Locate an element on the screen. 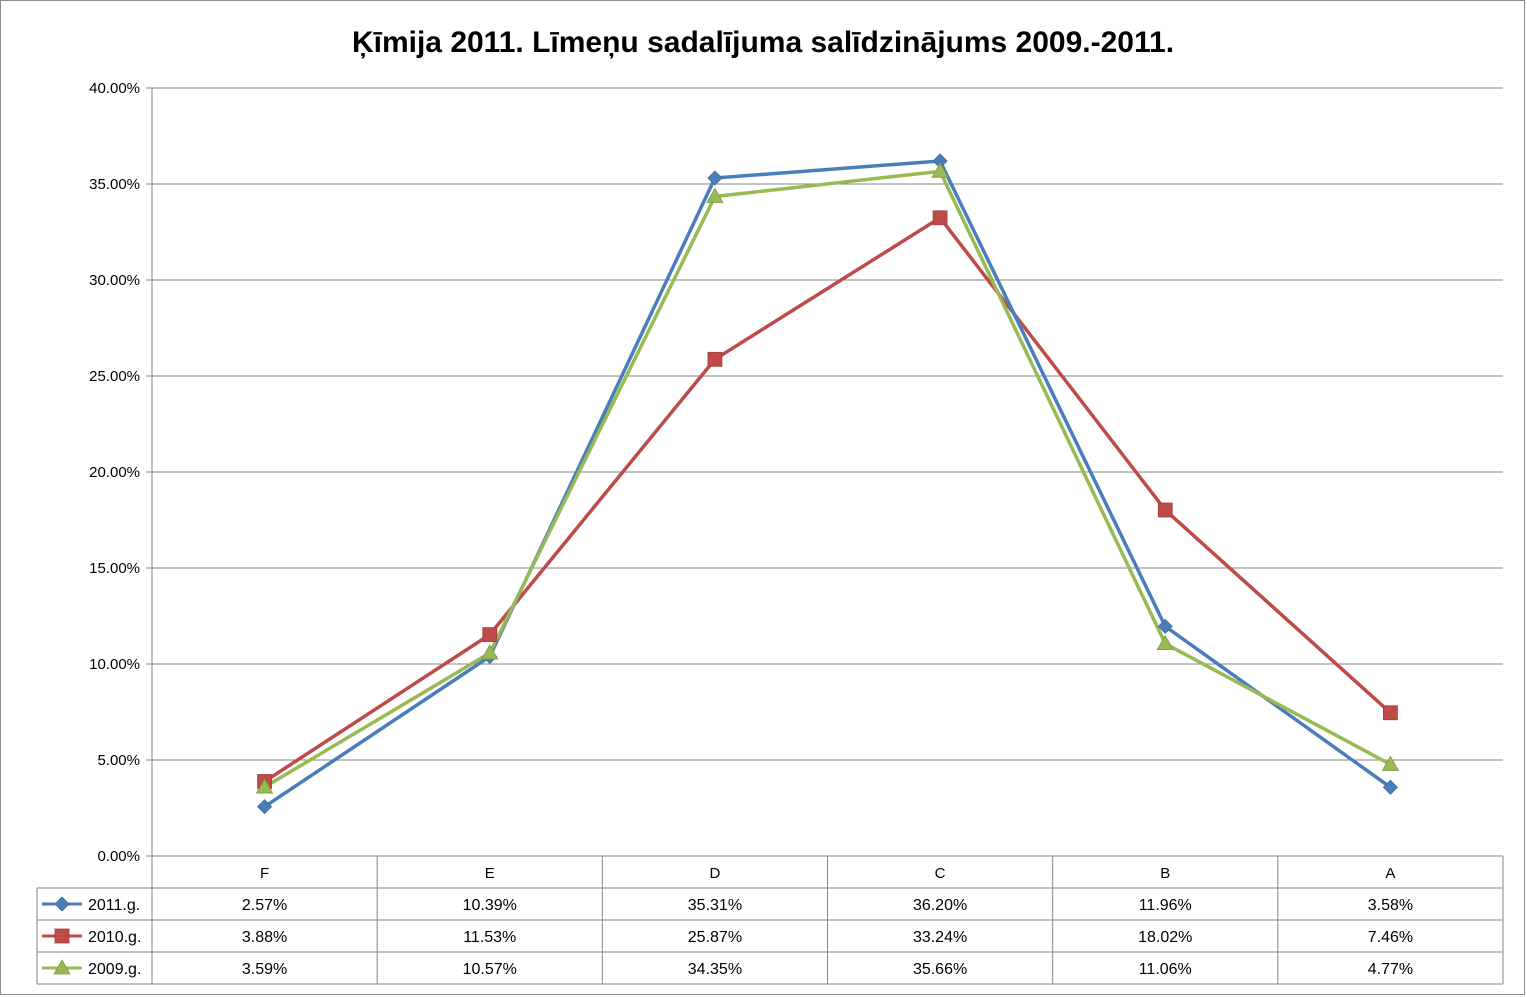 This screenshot has width=1527, height=997. legend-label: 2010.g. is located at coordinates (114, 937).